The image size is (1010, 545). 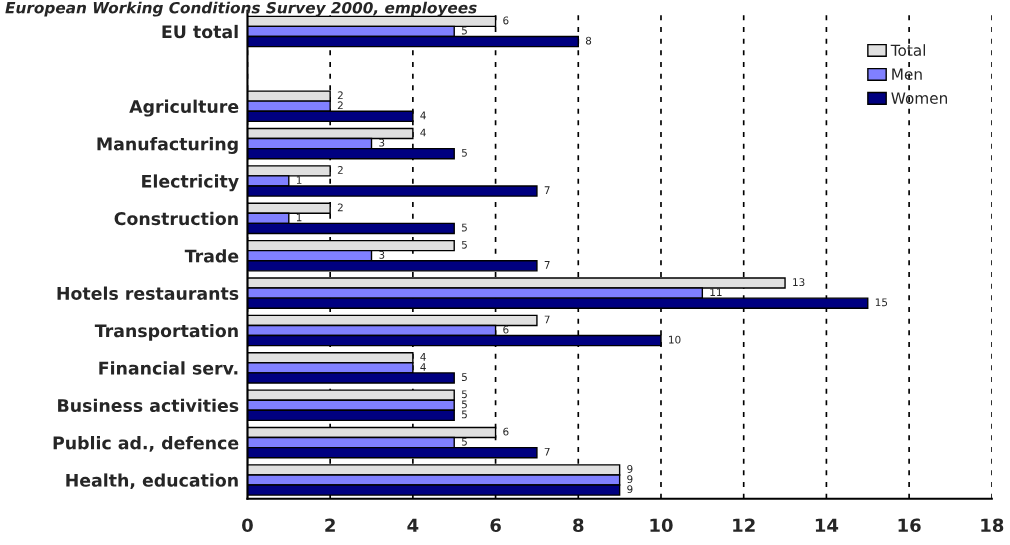 I want to click on y-tick-label: Hotels restaurants, so click(x=148, y=293).